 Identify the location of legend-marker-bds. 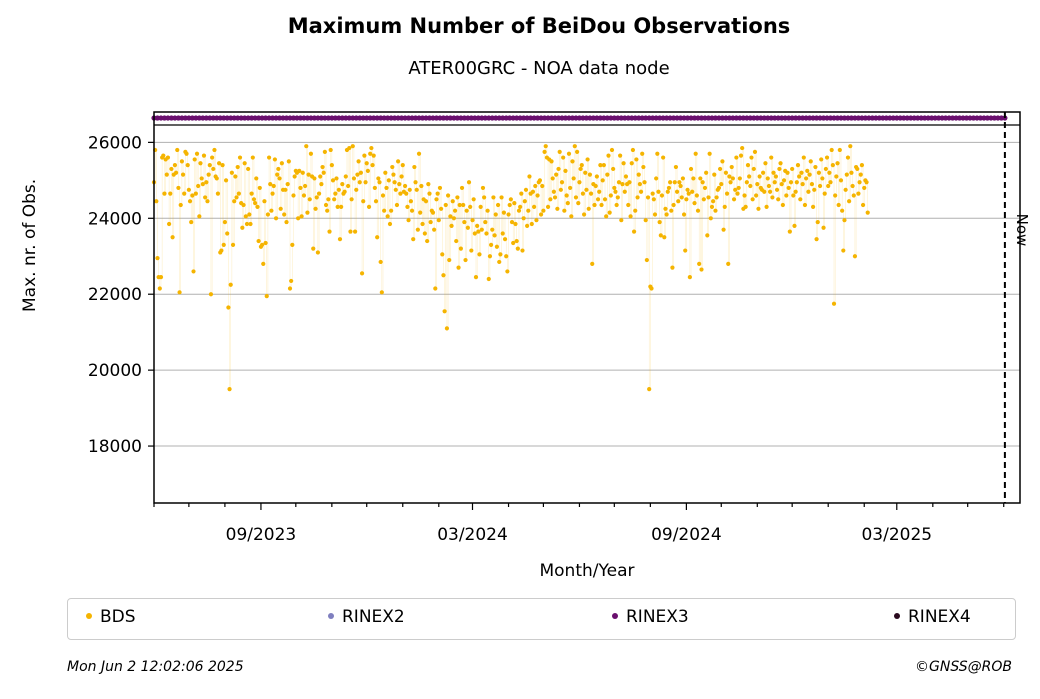
(89, 616).